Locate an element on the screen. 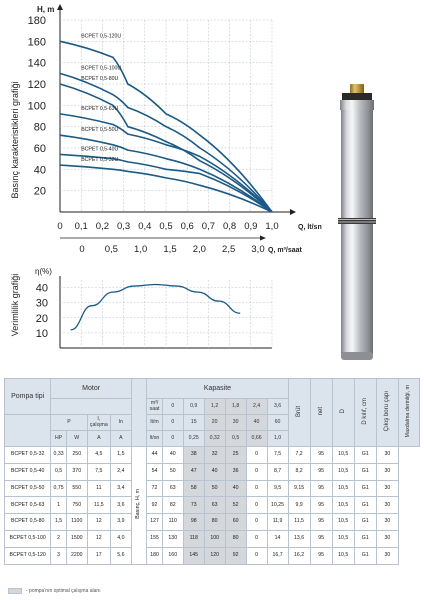 This screenshot has width=424, height=600. table-cell: 25 is located at coordinates (235, 455).